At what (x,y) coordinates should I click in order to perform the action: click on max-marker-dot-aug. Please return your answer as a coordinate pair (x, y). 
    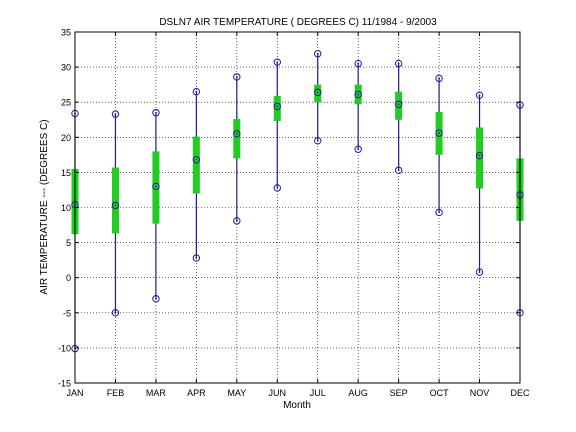
    Looking at the image, I should click on (358, 63).